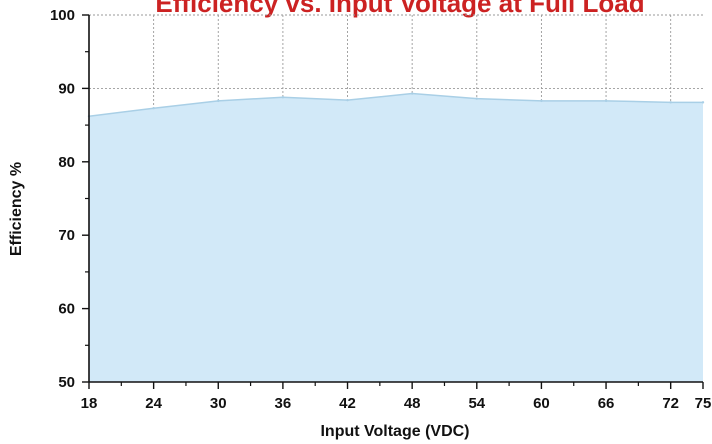 This screenshot has width=712, height=444. Describe the element at coordinates (703, 403) in the screenshot. I see `x-tick-label: 75` at that location.